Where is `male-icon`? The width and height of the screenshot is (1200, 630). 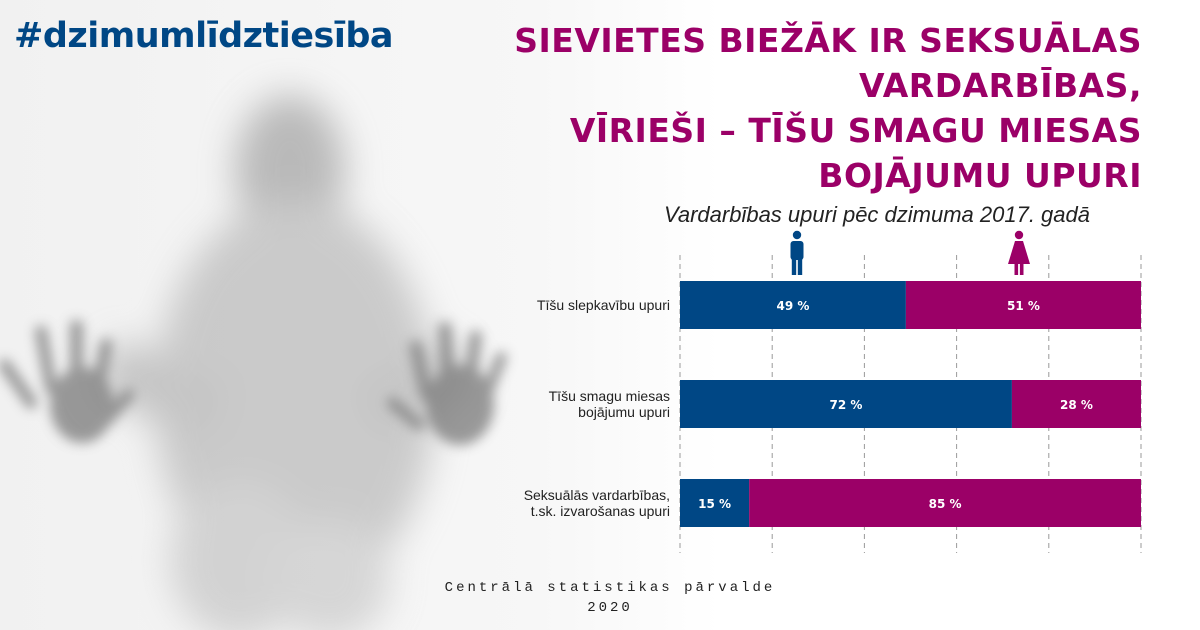 male-icon is located at coordinates (797, 252).